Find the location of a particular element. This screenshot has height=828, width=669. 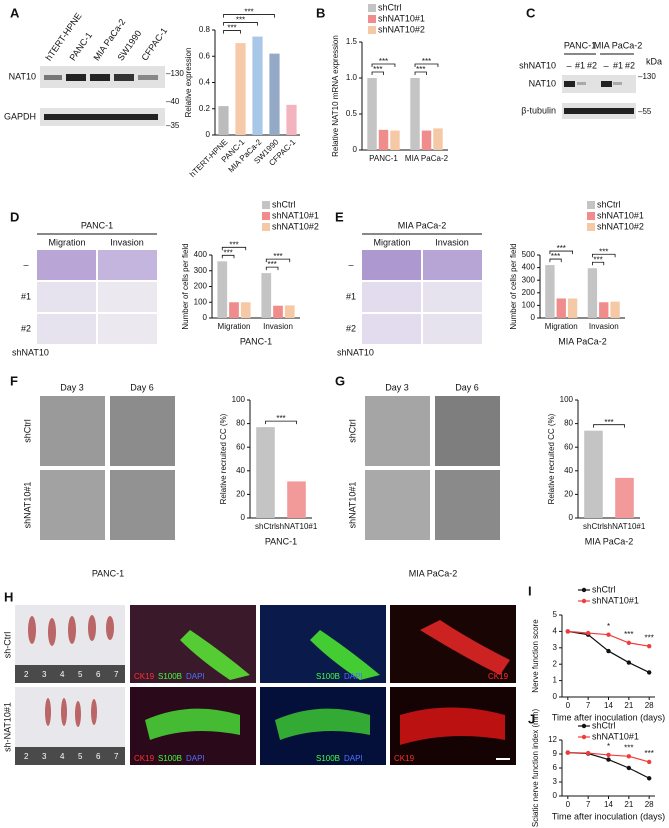

x-tick-label: 14 is located at coordinates (608, 804).